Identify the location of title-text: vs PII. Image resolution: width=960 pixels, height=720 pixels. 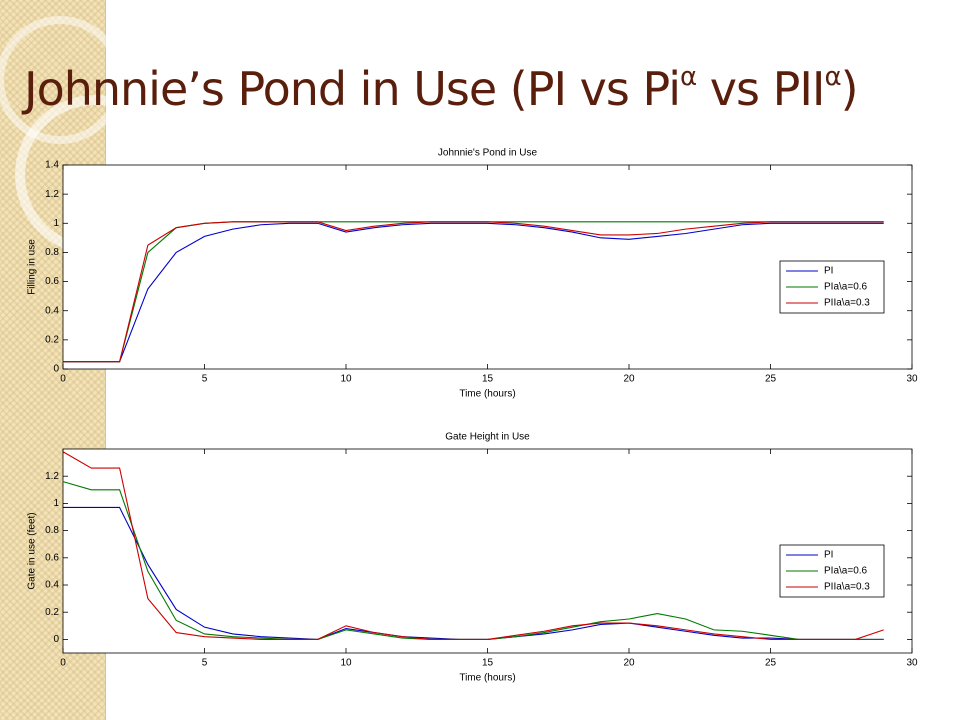
(761, 89).